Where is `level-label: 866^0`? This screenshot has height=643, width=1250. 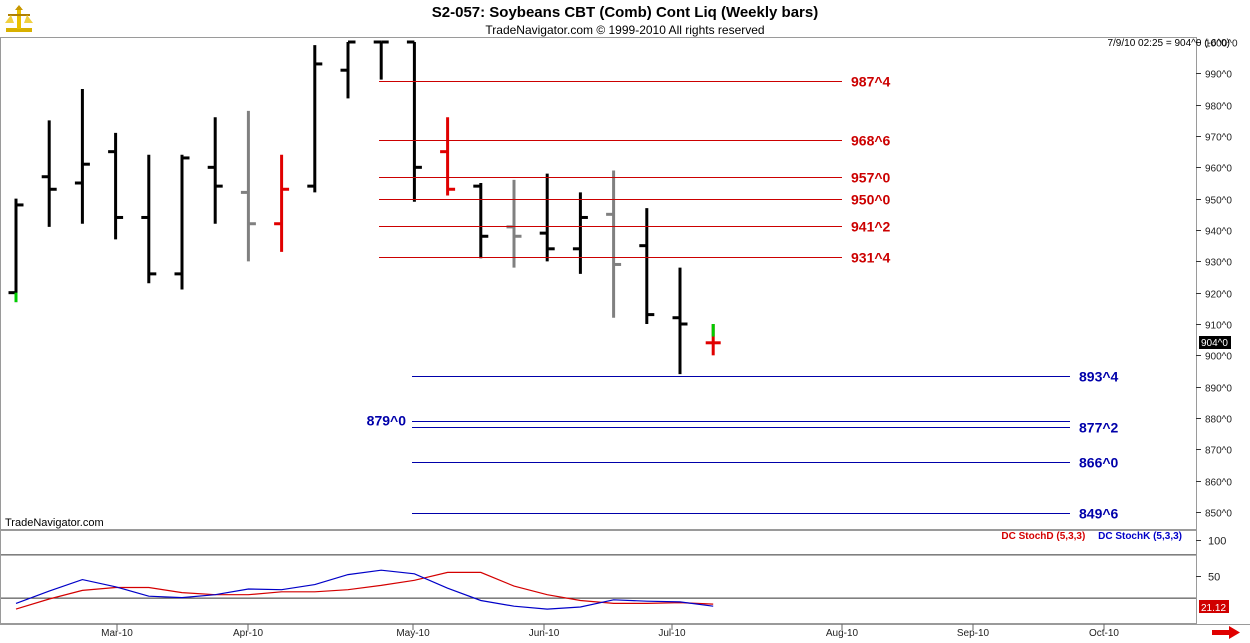
level-label: 866^0 is located at coordinates (1099, 463).